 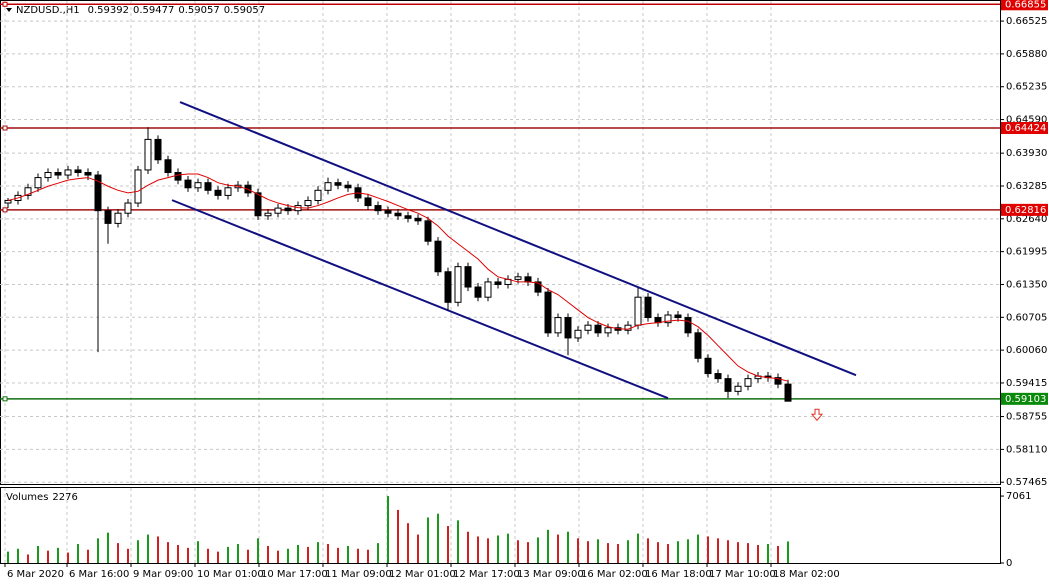 What do you see at coordinates (550, 574) in the screenshot?
I see `x-tick-label: 13 Mar 09:00` at bounding box center [550, 574].